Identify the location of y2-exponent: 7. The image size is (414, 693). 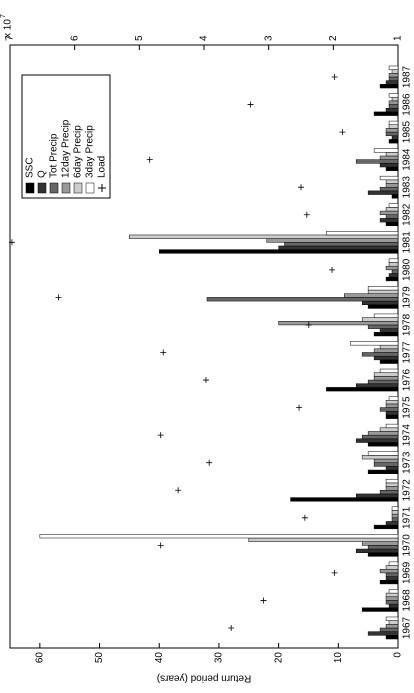
(3, 16).